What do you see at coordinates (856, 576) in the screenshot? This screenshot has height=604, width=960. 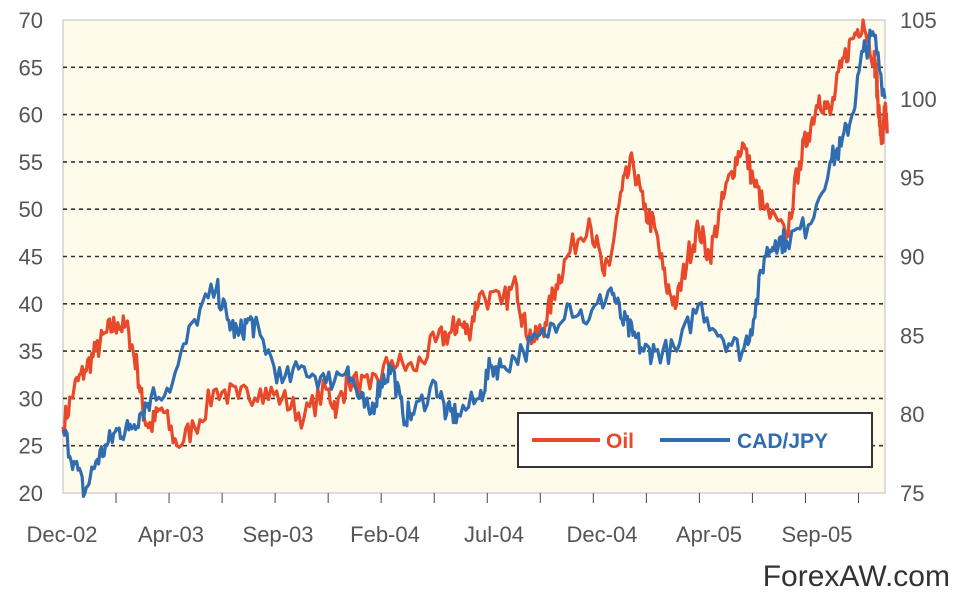 I see `watermark-text: ForexAW.com` at bounding box center [856, 576].